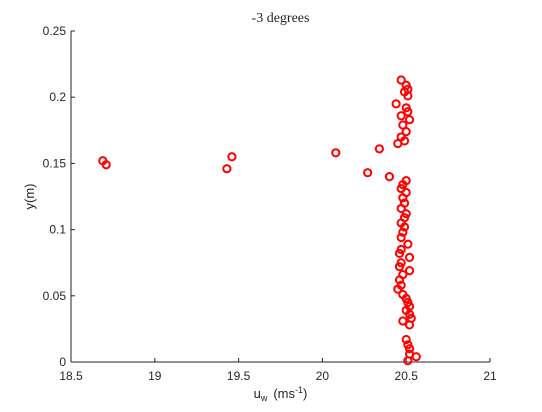 The width and height of the screenshot is (542, 412). Describe the element at coordinates (57, 97) in the screenshot. I see `y-tick-label: 0.2` at that location.